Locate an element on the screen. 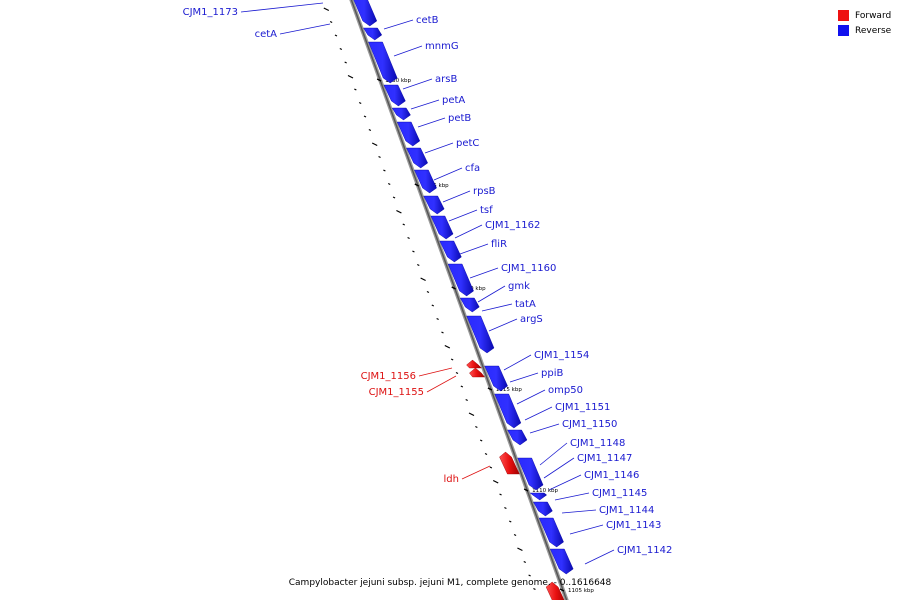 The width and height of the screenshot is (900, 604). gene-label: CJM1_1144 is located at coordinates (626, 510).